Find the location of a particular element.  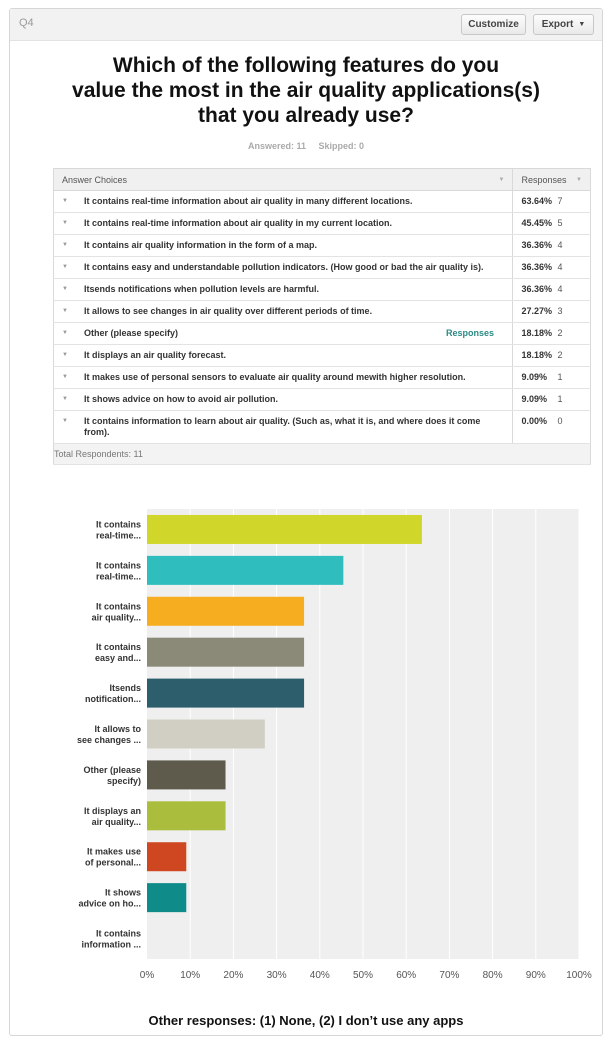

answer-cell: ▼ It displays an air quality forecast. is located at coordinates (283, 355).